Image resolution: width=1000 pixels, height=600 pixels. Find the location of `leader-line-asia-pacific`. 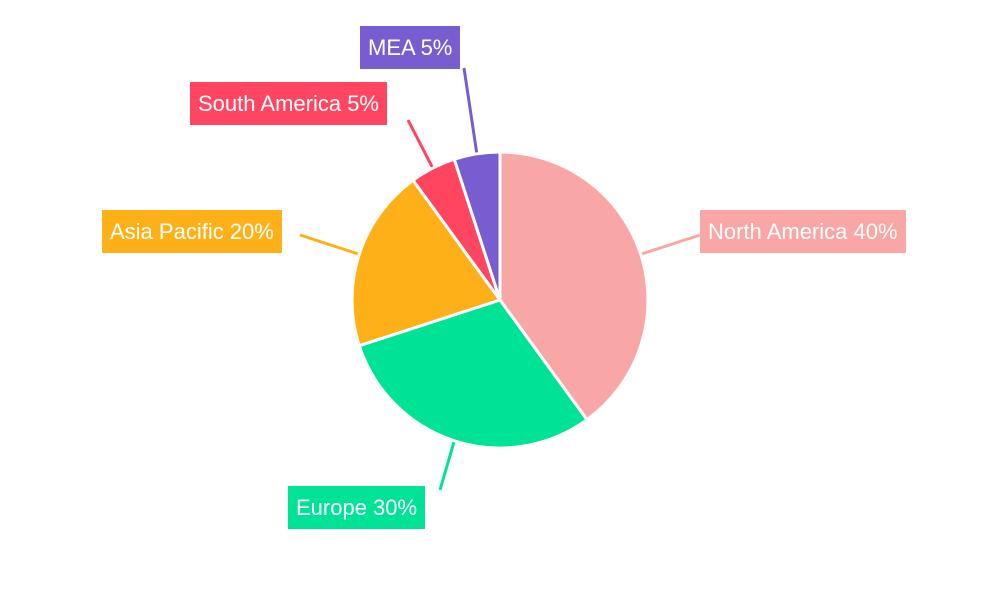

leader-line-asia-pacific is located at coordinates (330, 245).